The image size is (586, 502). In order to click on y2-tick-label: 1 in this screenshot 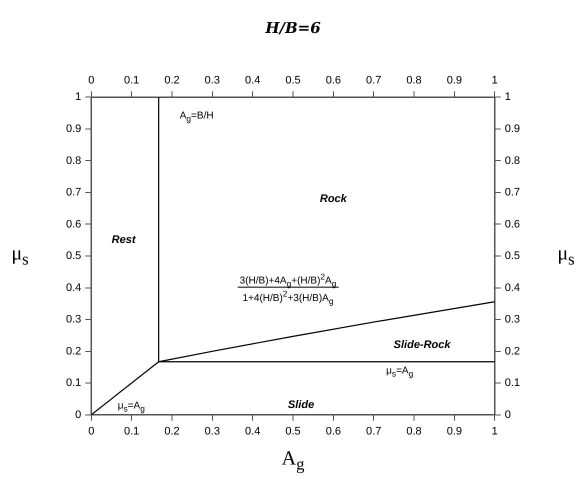, I will do `click(507, 97)`.